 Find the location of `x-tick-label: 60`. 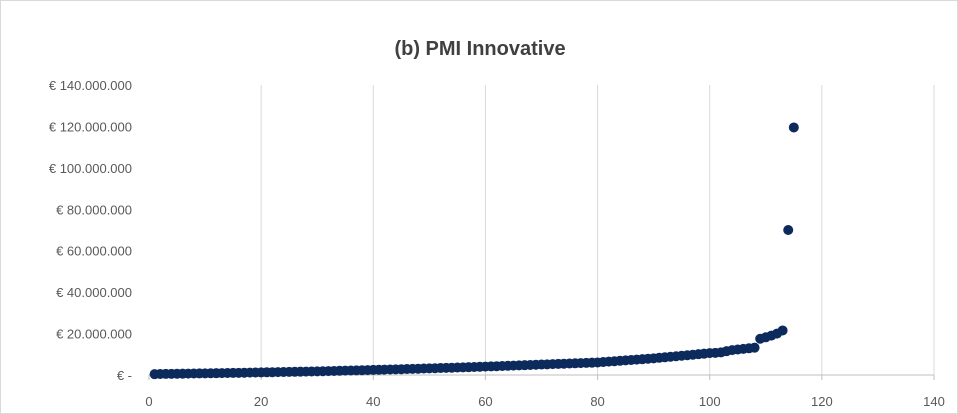

x-tick-label: 60 is located at coordinates (485, 401).